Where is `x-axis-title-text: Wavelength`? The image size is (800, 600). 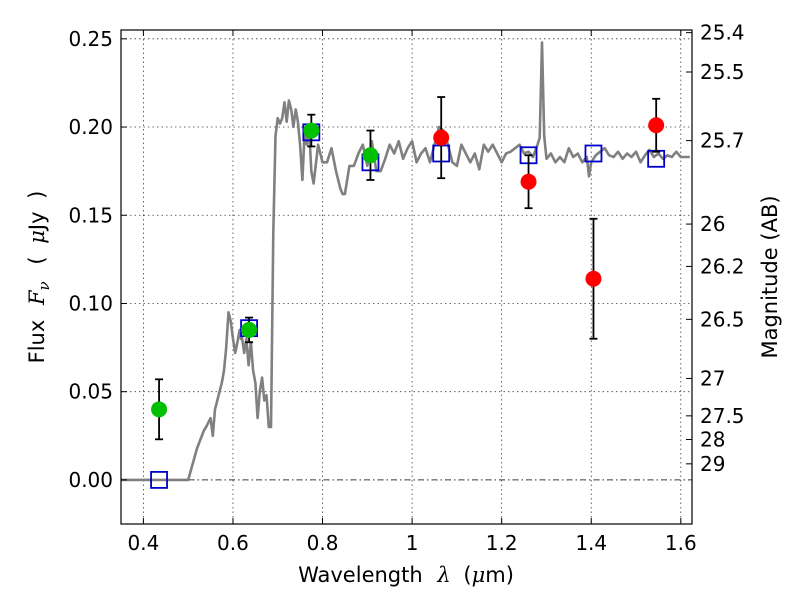 x-axis-title-text: Wavelength is located at coordinates (360, 575).